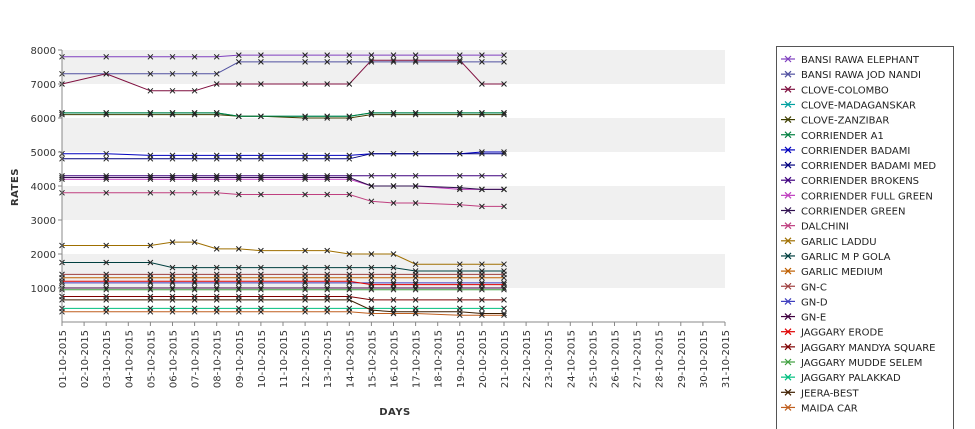  I want to click on legend-item: GN-C, so click(804, 287).